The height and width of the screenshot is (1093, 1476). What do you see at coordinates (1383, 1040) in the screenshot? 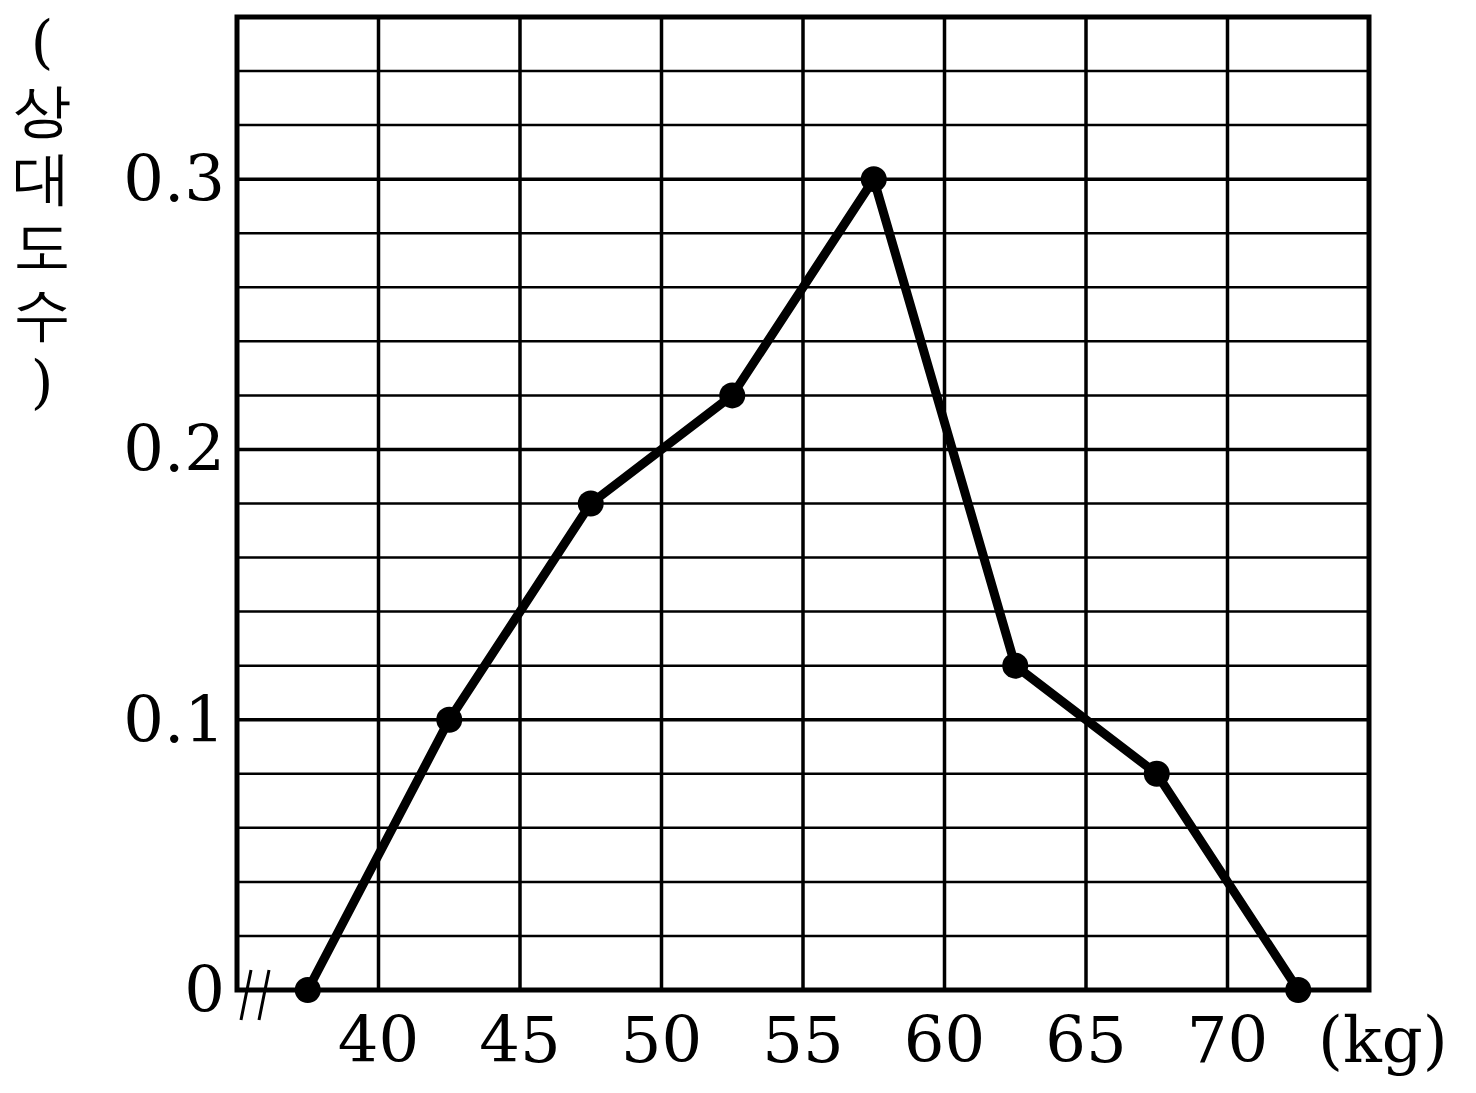
I see `x-axis-title: (kg)` at bounding box center [1383, 1040].